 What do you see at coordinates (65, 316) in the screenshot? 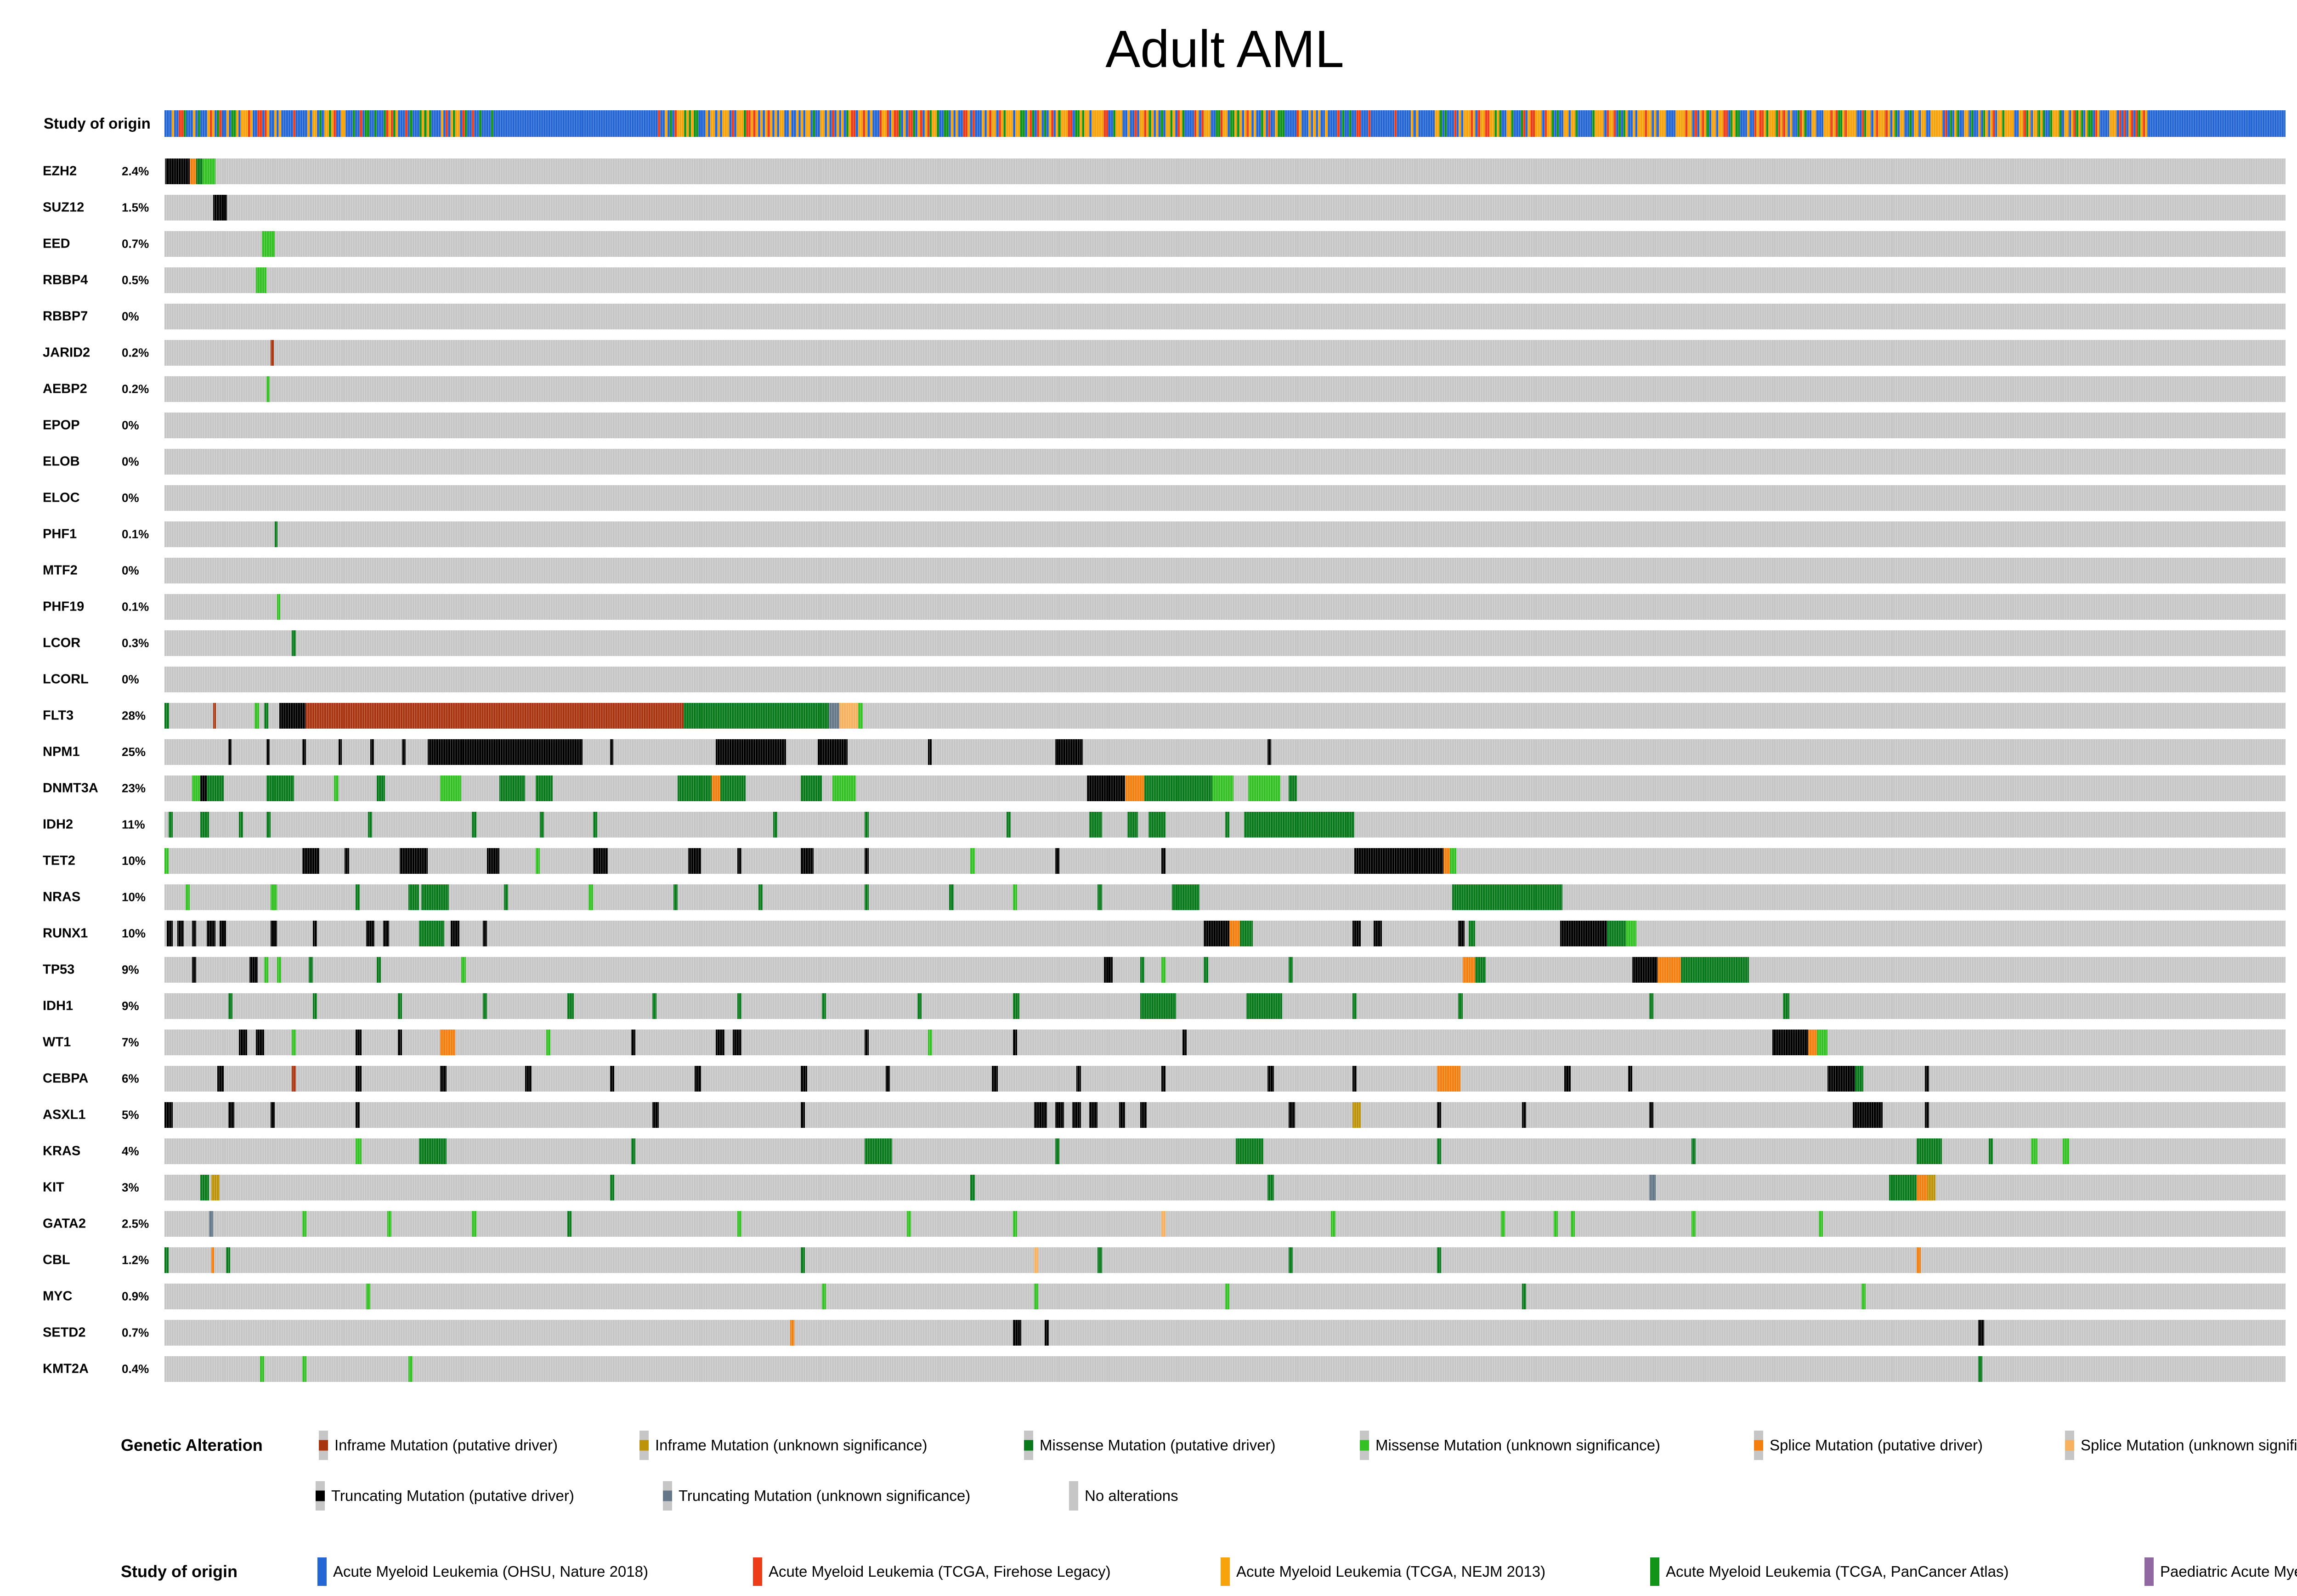
I see `gene-name-adult: RBBP7` at bounding box center [65, 316].